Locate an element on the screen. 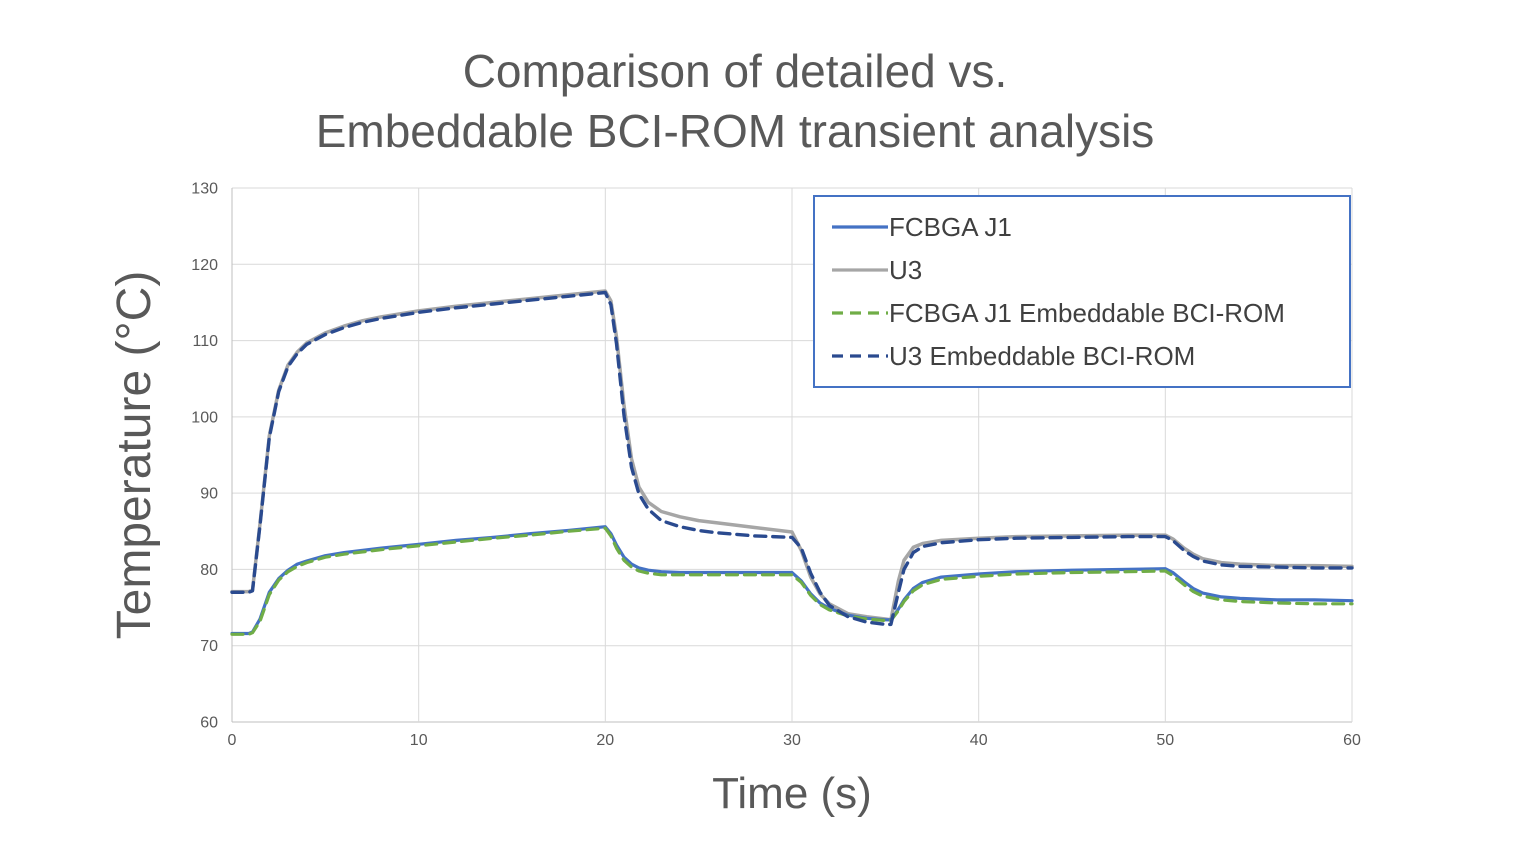  x-tick-label: 10 is located at coordinates (419, 740).